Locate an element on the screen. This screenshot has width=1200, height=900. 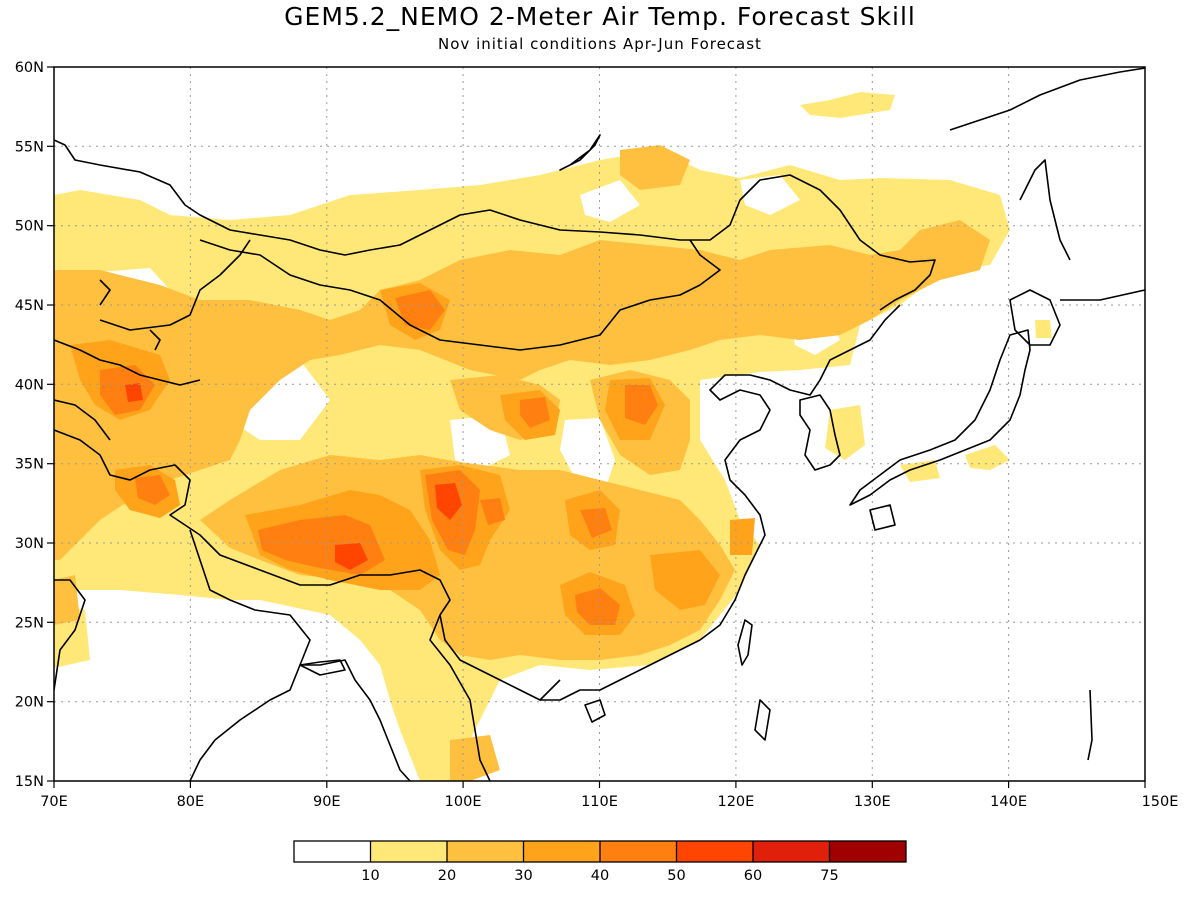
lat-label: 55N is located at coordinates (29, 147).